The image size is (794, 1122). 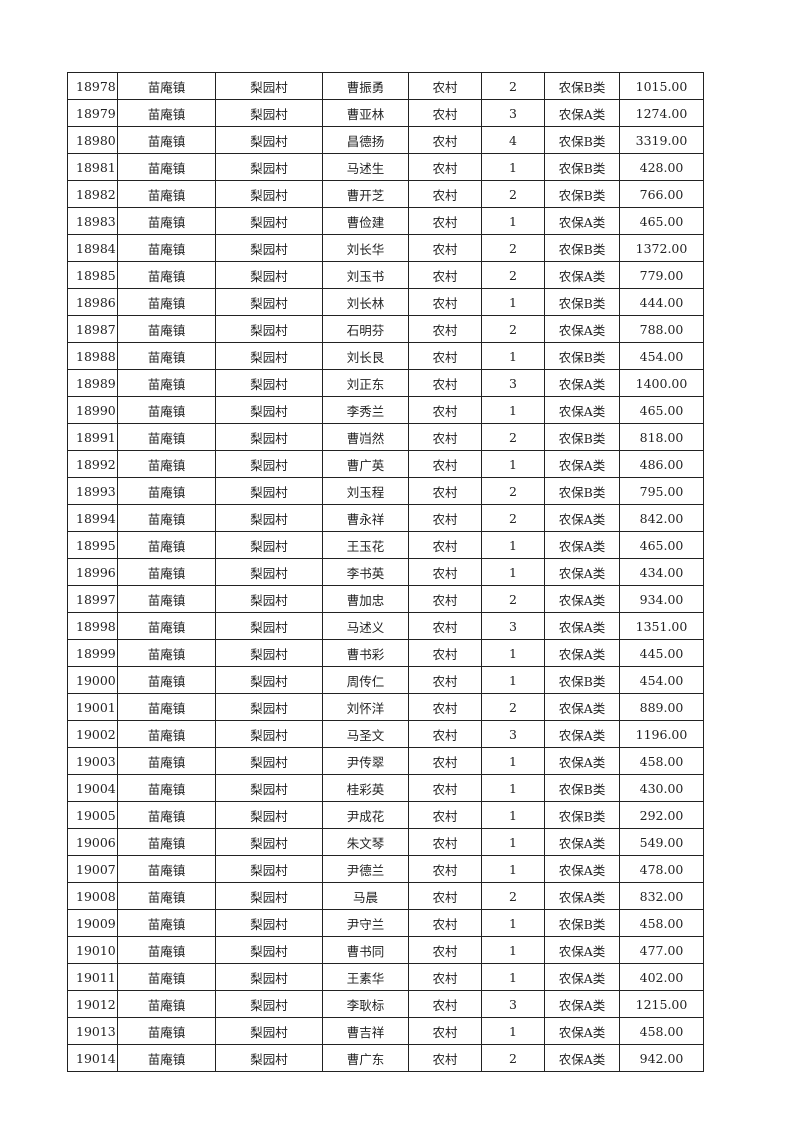 I want to click on amount-cell: 795.00, so click(x=661, y=491).